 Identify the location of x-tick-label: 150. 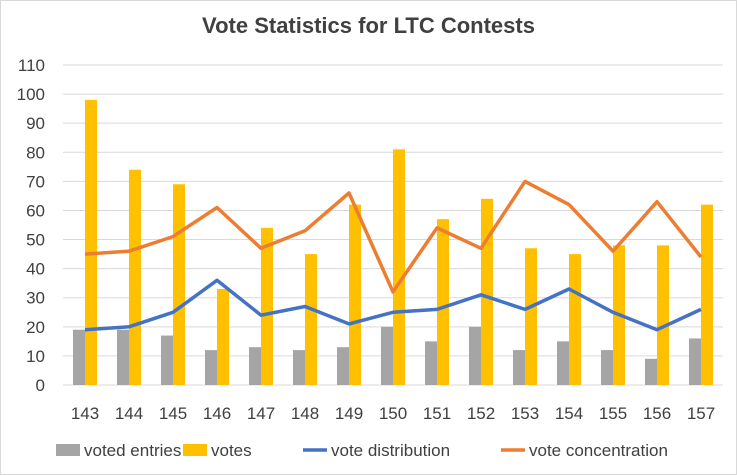
(393, 413).